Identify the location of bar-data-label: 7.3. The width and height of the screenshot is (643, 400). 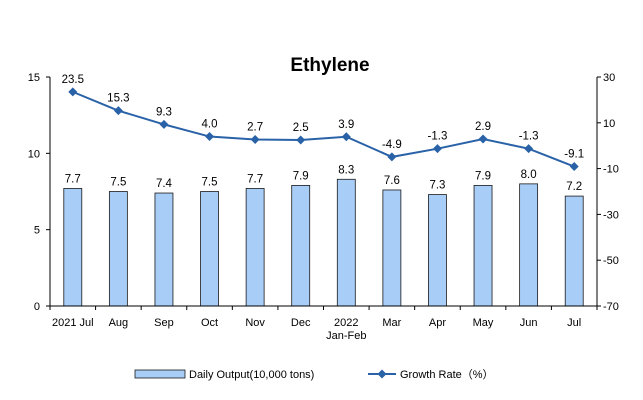
(437, 186).